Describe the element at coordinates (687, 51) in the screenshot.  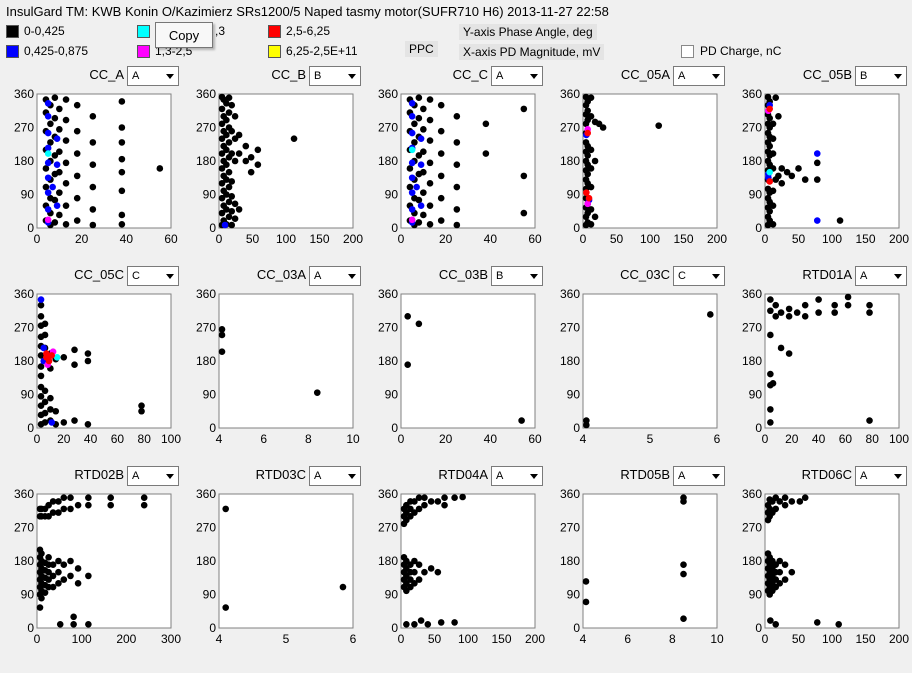
I see `pd-charge-checkbox` at that location.